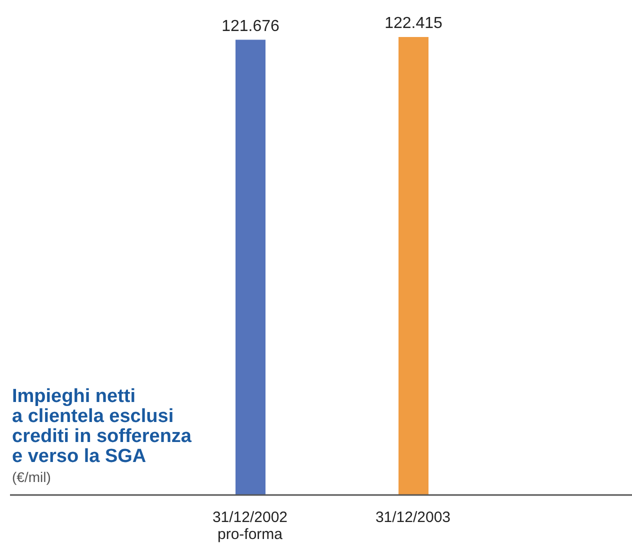  I want to click on text: Impieghi netti a clientela esclusi crediti in sofferenza e verso la SGA, so click(102, 426).